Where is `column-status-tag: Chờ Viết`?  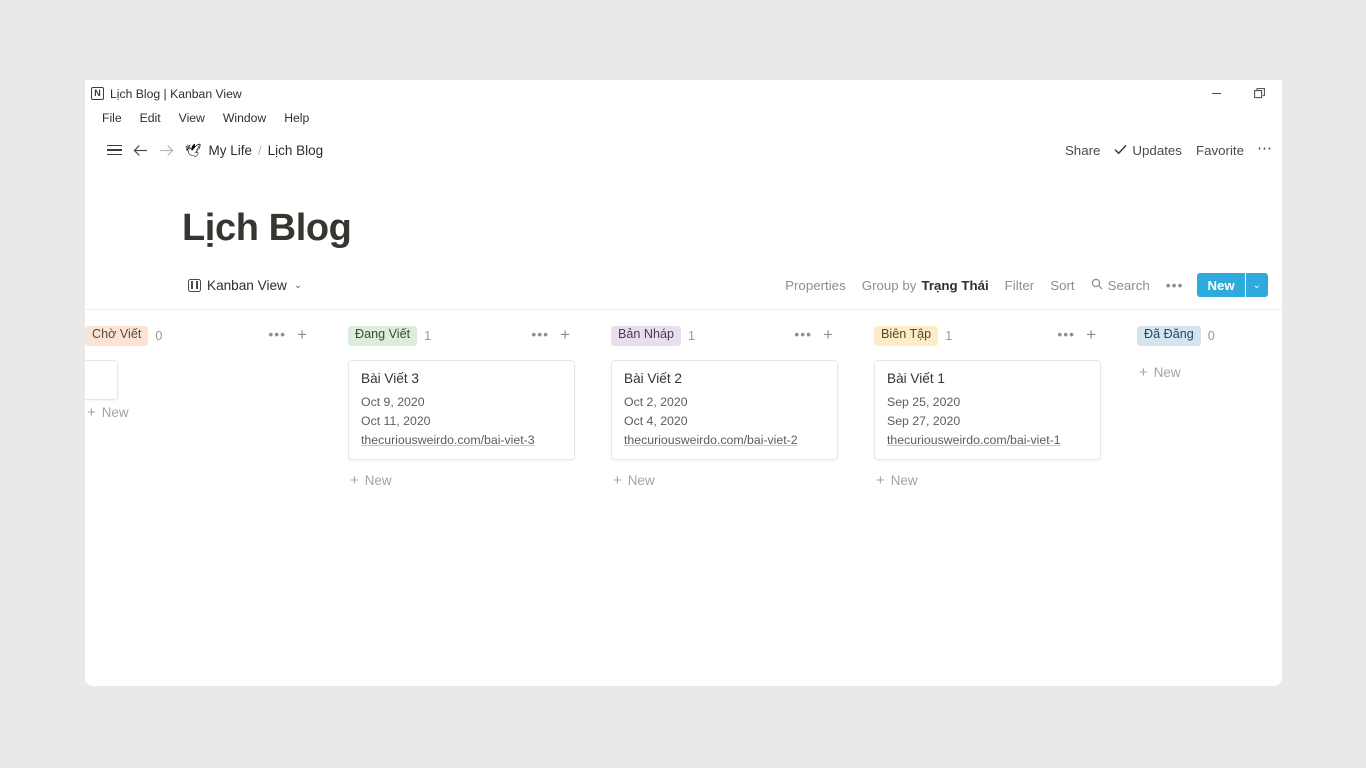
column-status-tag: Chờ Viết is located at coordinates (117, 335).